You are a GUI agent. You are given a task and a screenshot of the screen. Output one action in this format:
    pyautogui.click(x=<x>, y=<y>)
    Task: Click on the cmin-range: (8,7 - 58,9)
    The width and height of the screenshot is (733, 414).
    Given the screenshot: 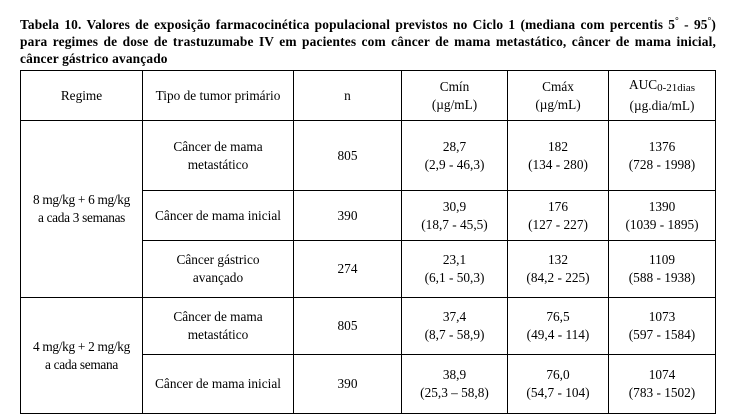 What is the action you would take?
    pyautogui.click(x=454, y=334)
    